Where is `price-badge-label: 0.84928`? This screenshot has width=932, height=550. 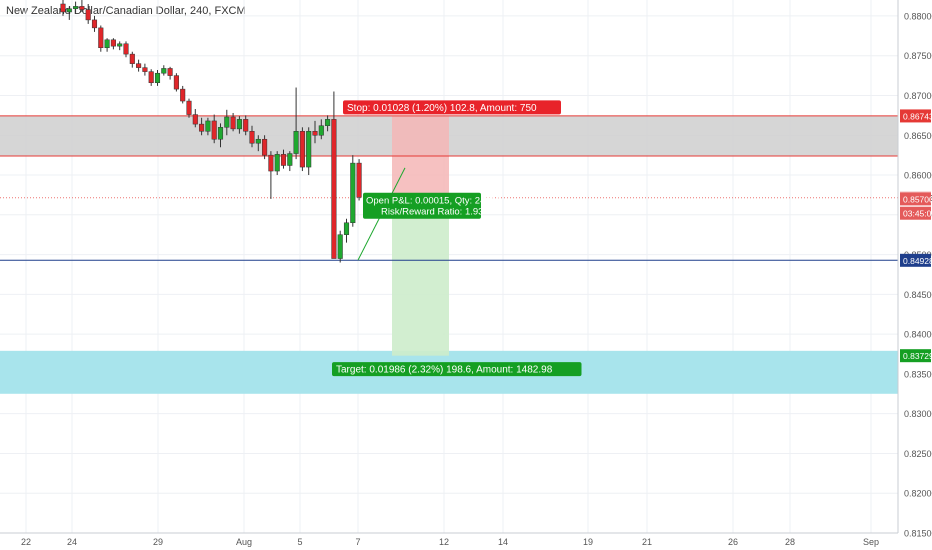
price-badge-label: 0.84928 is located at coordinates (917, 261).